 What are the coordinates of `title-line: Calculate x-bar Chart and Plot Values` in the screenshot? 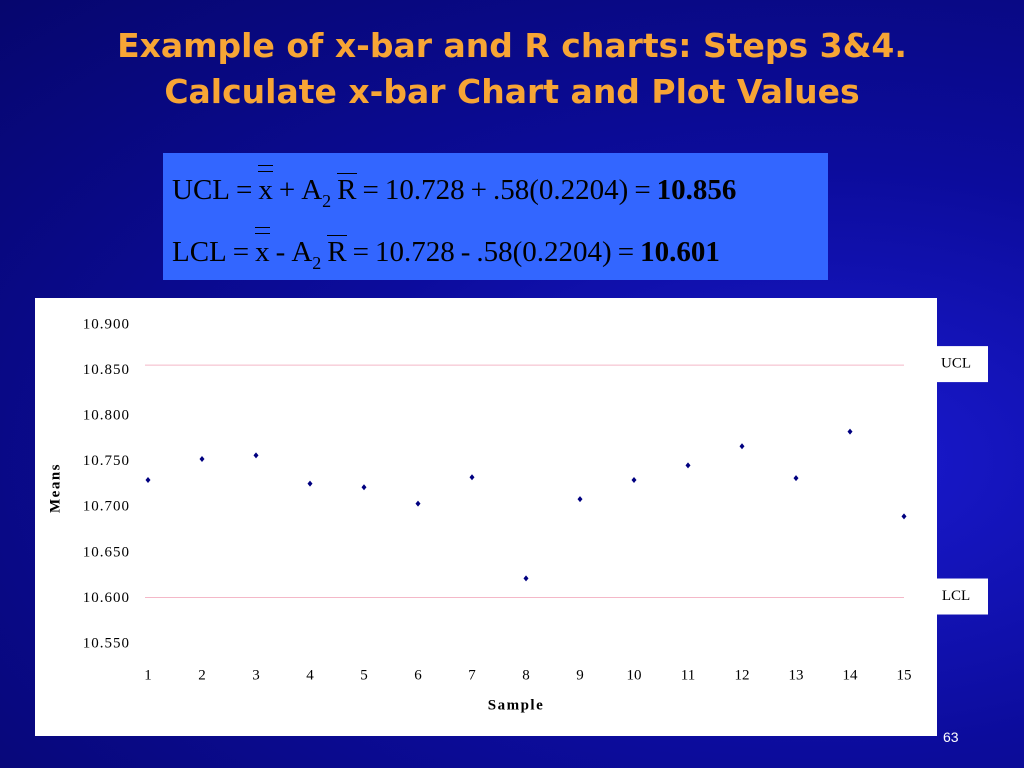 It's located at (512, 91).